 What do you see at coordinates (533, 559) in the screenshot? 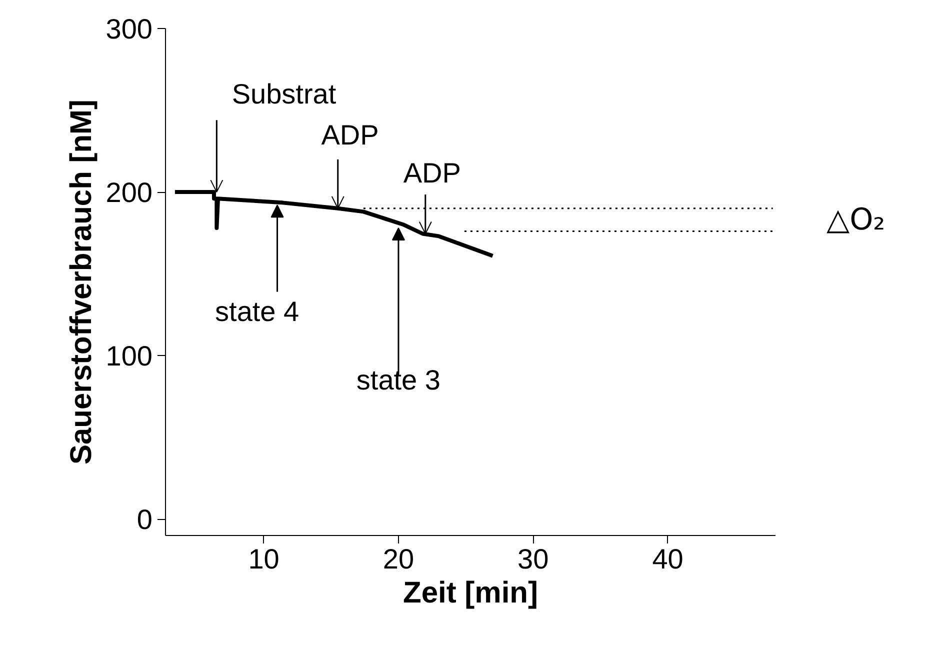
I see `x-tick-label: 30` at bounding box center [533, 559].